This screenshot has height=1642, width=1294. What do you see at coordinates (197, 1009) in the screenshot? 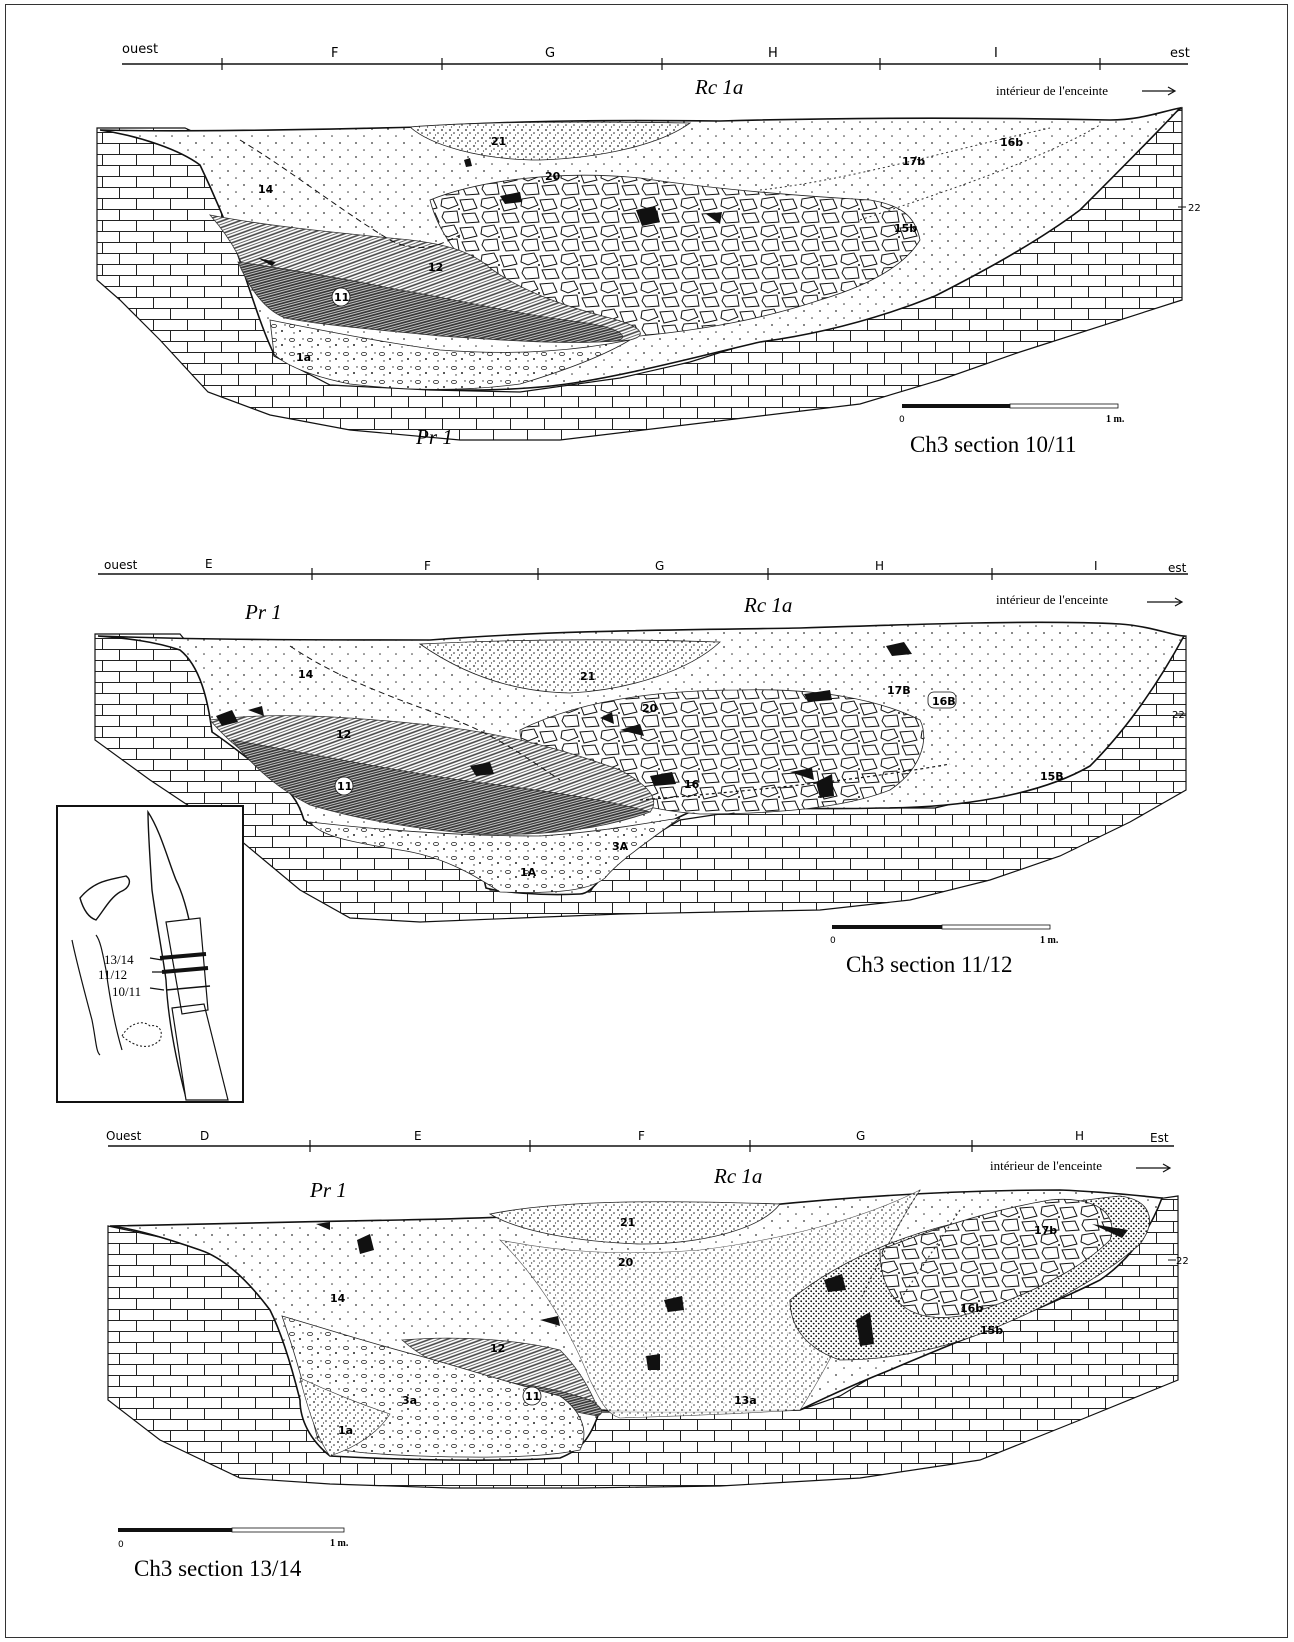
I see `inset-cells` at bounding box center [197, 1009].